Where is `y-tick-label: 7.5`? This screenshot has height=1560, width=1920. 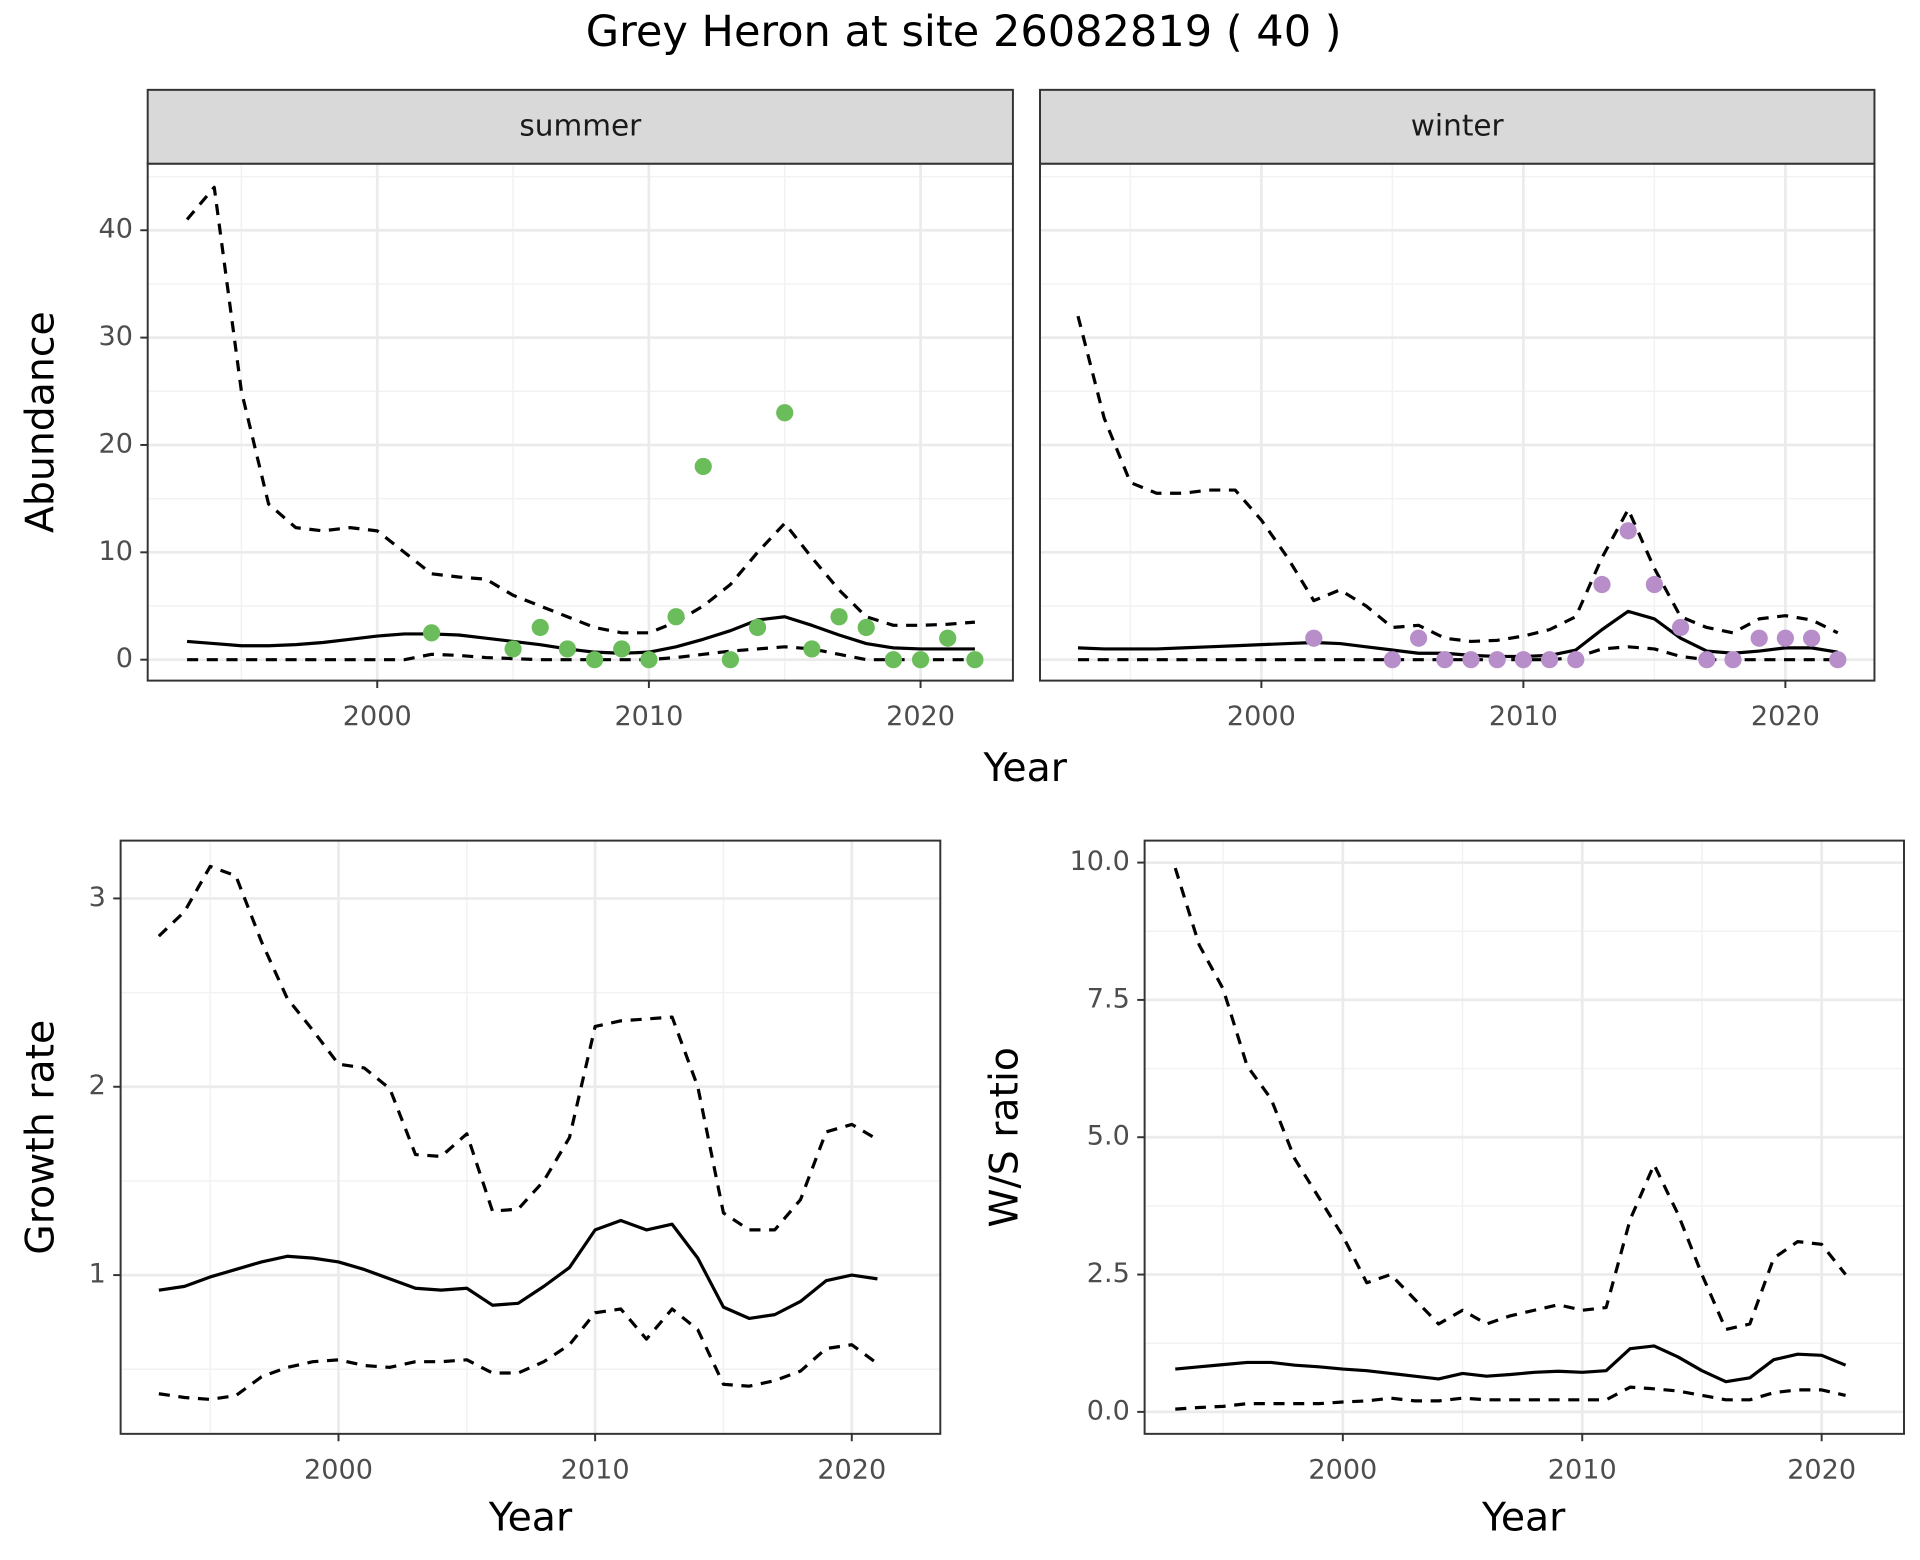
y-tick-label: 7.5 is located at coordinates (1108, 998).